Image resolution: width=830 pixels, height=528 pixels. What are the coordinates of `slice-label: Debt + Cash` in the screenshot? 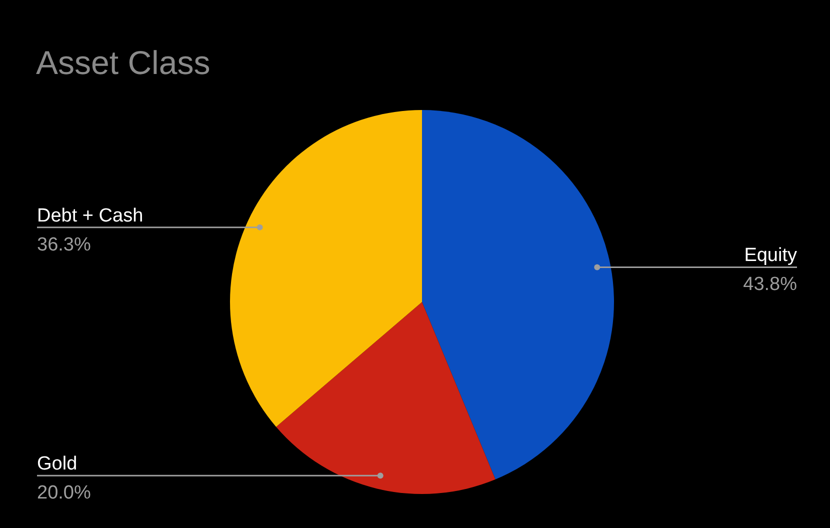 It's located at (90, 215).